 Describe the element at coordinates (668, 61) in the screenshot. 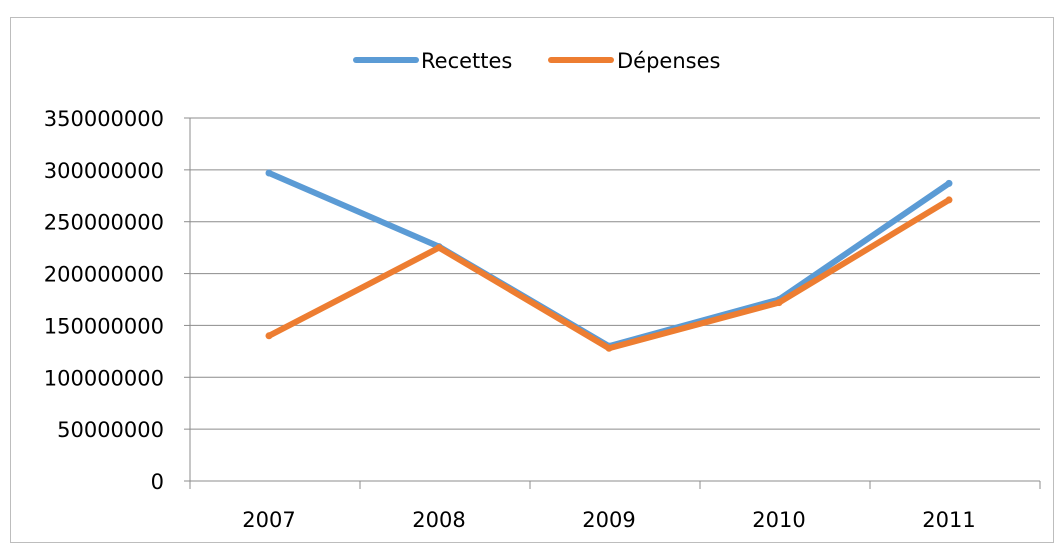

I see `legend-label: Dépenses` at that location.